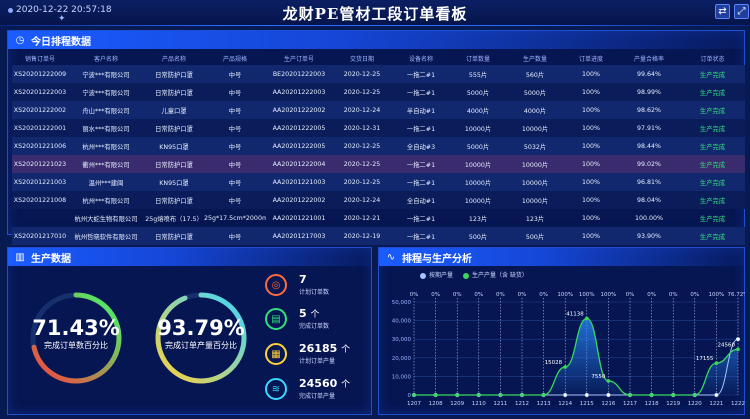 This screenshot has height=419, width=750. I want to click on table-cell: 2020-12-24, so click(362, 110).